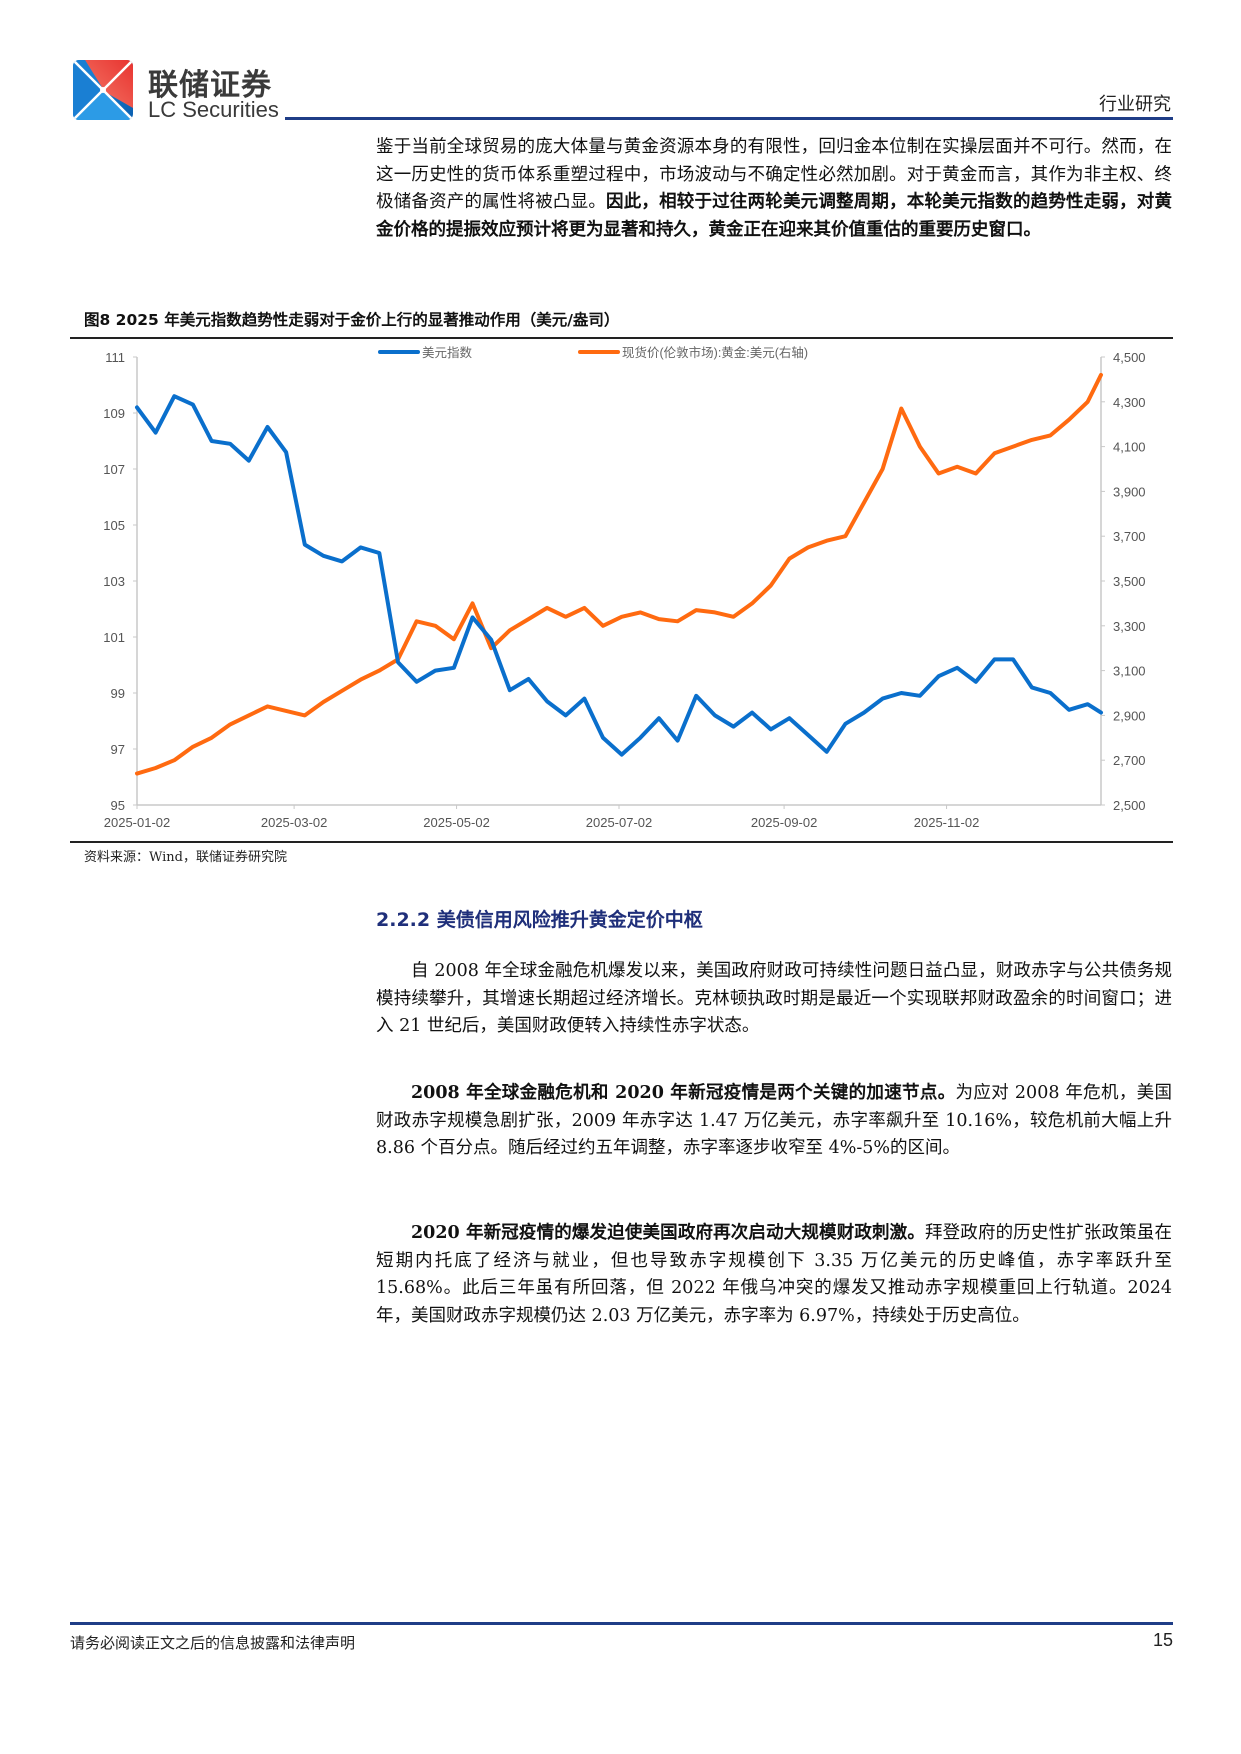 The width and height of the screenshot is (1241, 1754). I want to click on left-axis-tick-label: 95, so click(118, 805).